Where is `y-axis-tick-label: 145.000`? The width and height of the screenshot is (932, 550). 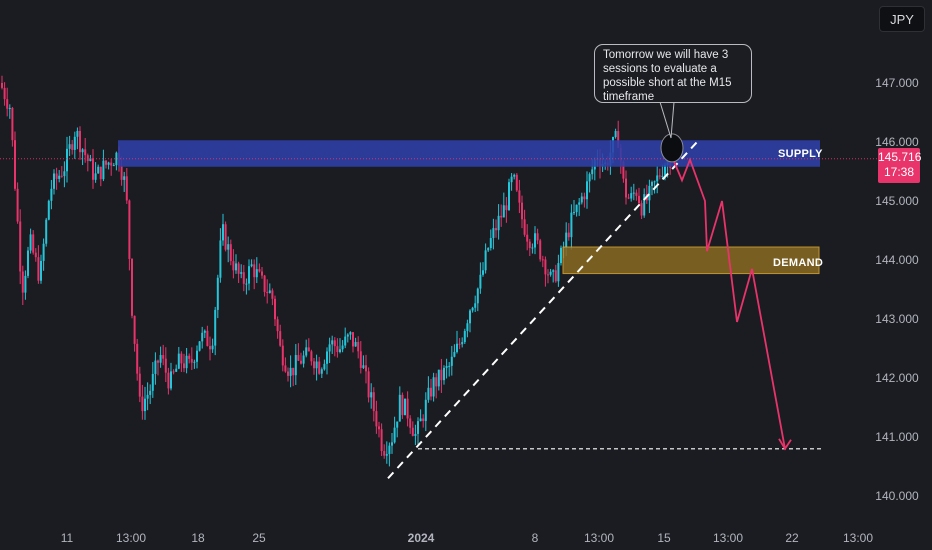 y-axis-tick-label: 145.000 is located at coordinates (897, 201).